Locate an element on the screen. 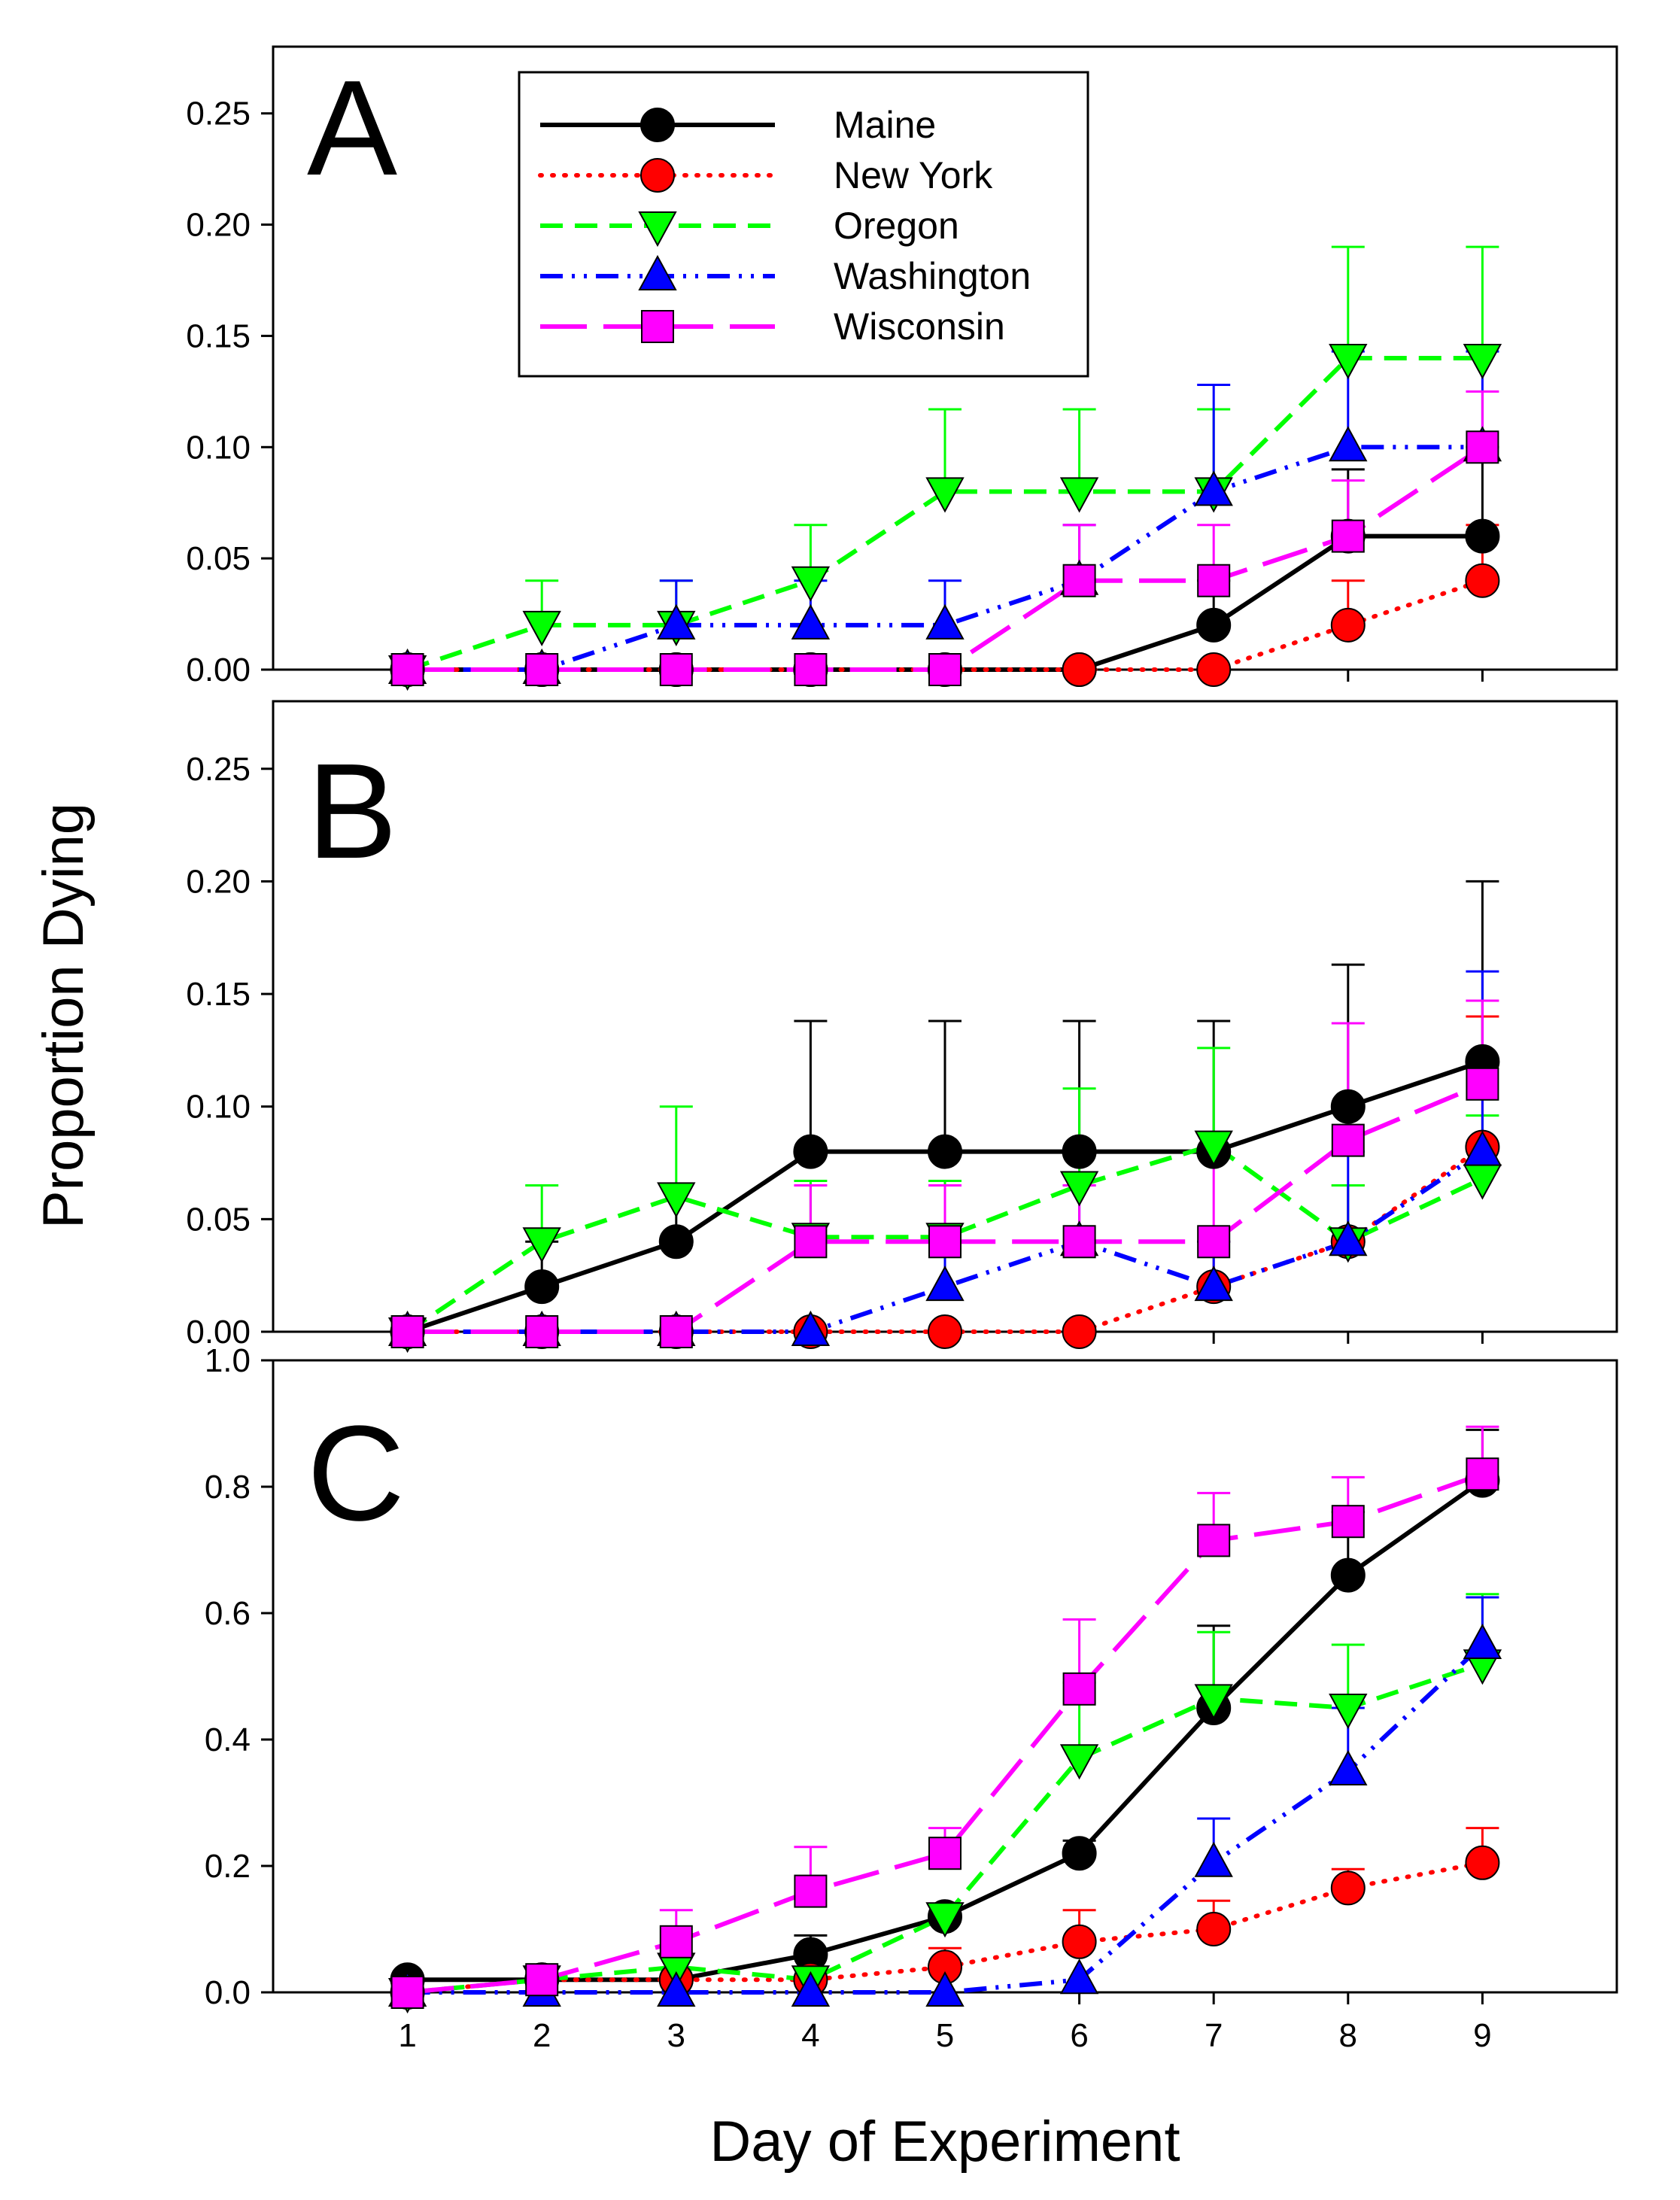  legend-new-york-marker is located at coordinates (657, 175).